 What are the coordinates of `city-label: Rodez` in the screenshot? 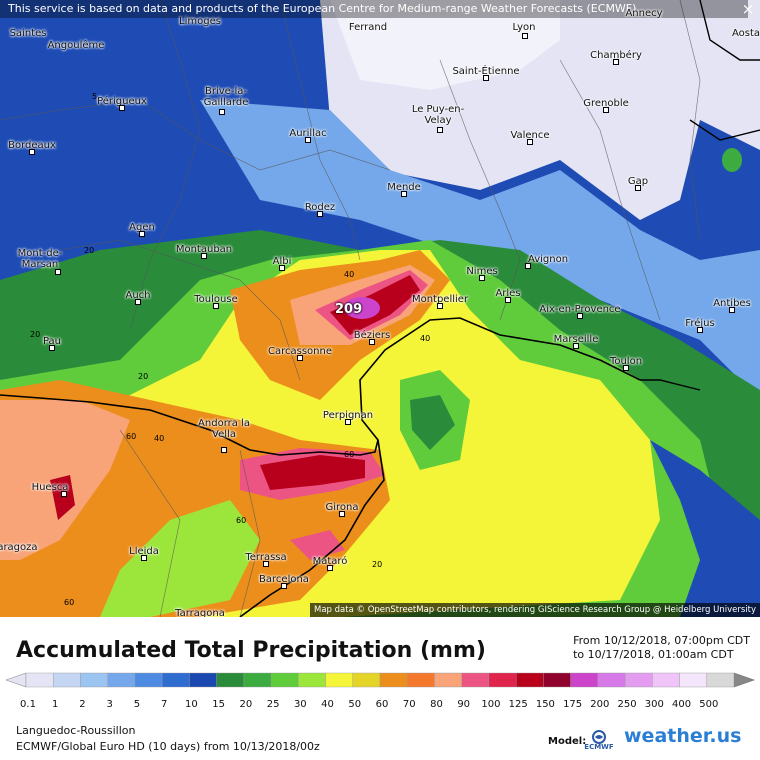 It's located at (320, 207).